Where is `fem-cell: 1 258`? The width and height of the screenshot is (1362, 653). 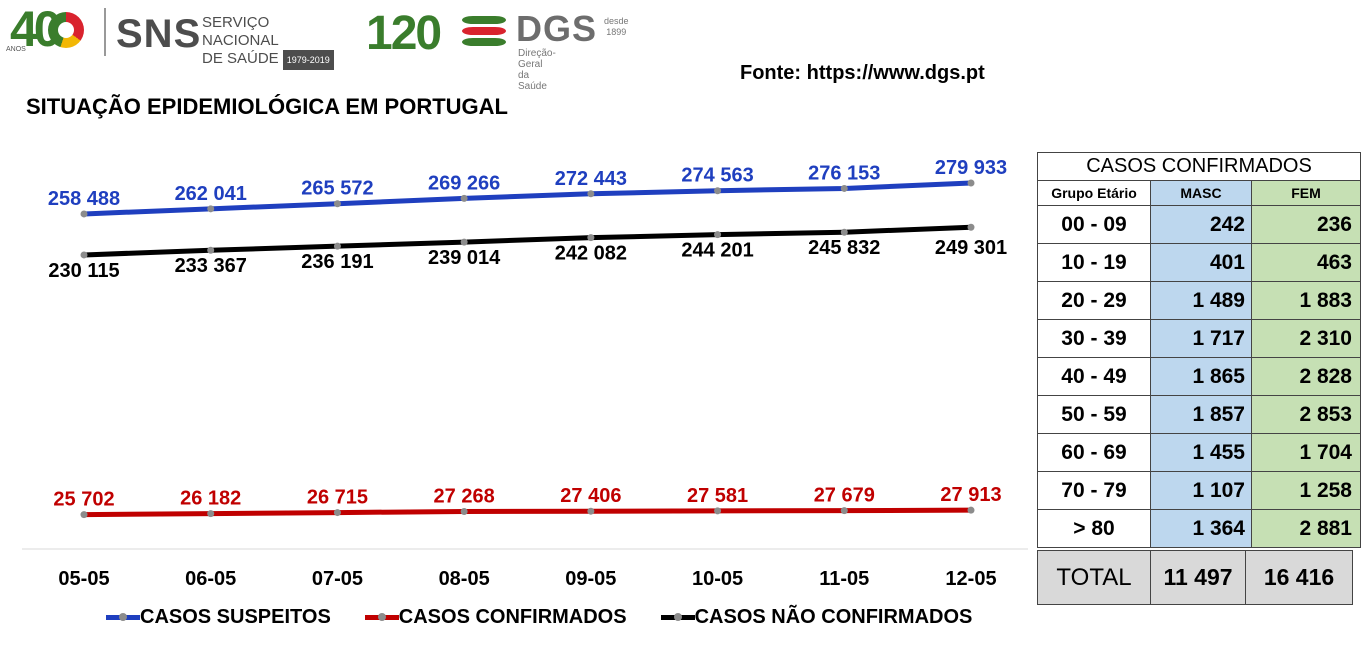 fem-cell: 1 258 is located at coordinates (1306, 490).